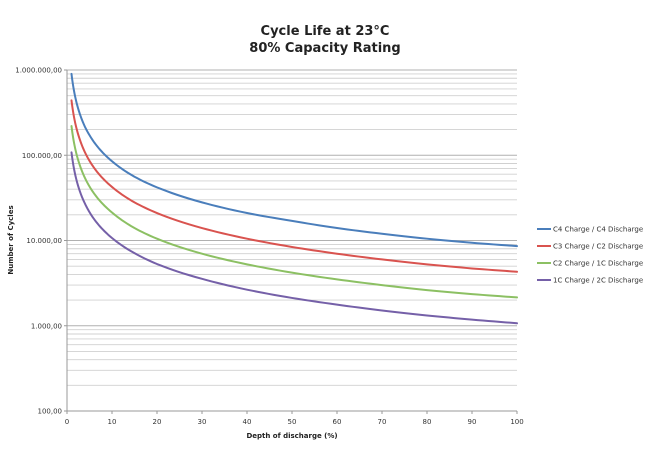  Describe the element at coordinates (42, 156) in the screenshot. I see `y-tick-label: 100.000,00` at that location.